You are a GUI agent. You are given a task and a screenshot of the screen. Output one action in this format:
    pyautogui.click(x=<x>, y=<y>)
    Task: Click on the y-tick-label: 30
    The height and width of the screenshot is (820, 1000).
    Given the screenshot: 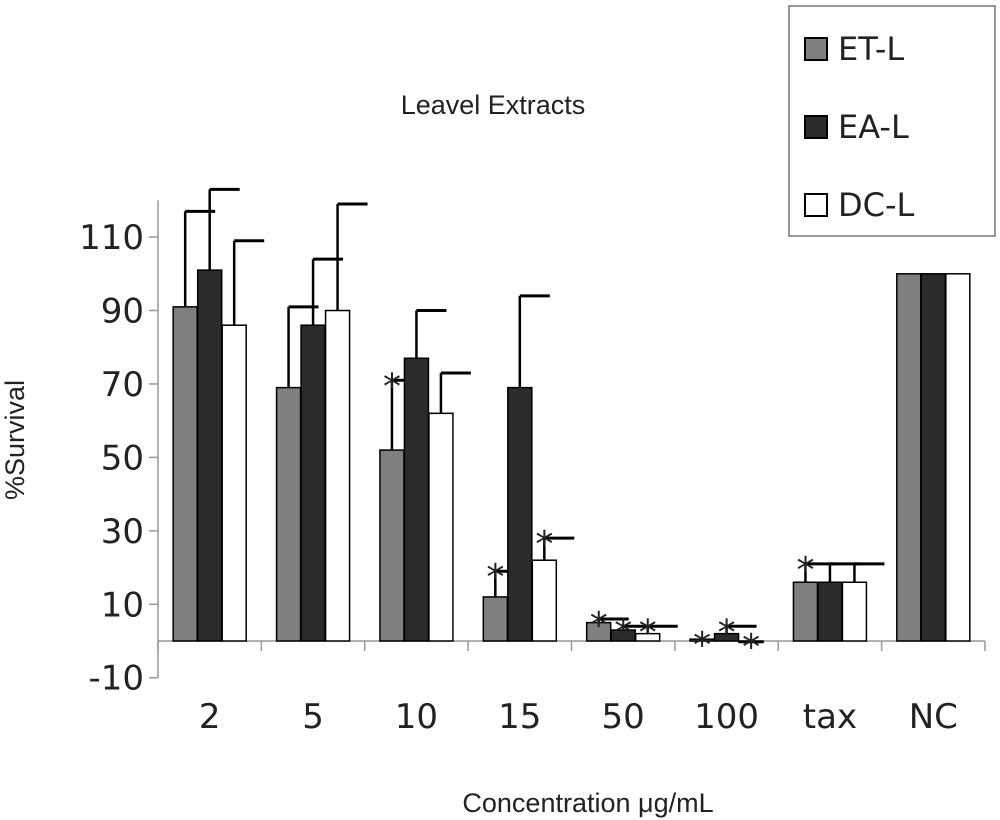 What is the action you would take?
    pyautogui.click(x=122, y=532)
    